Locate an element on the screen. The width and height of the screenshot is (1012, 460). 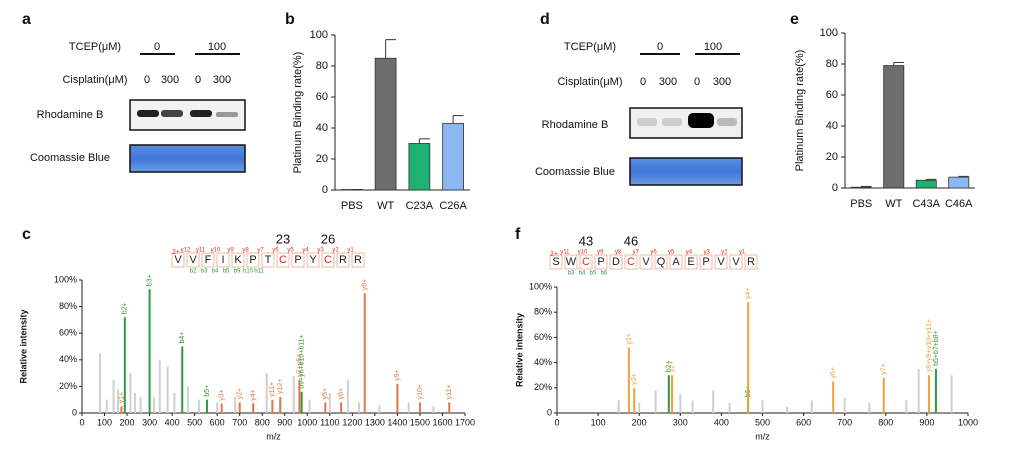
residue: S is located at coordinates (555, 262).